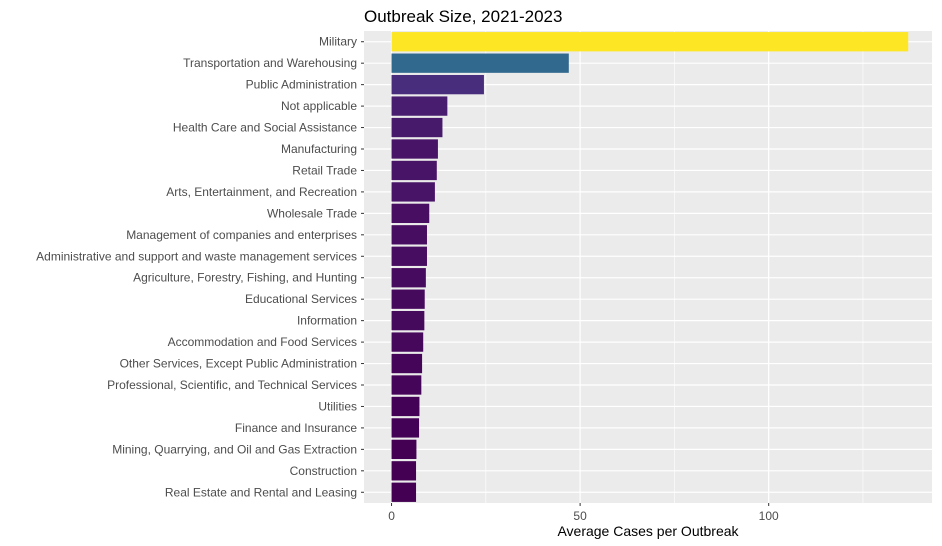  Describe the element at coordinates (261, 492) in the screenshot. I see `y-tick-label: Real Estate and Rental and Leasing` at that location.